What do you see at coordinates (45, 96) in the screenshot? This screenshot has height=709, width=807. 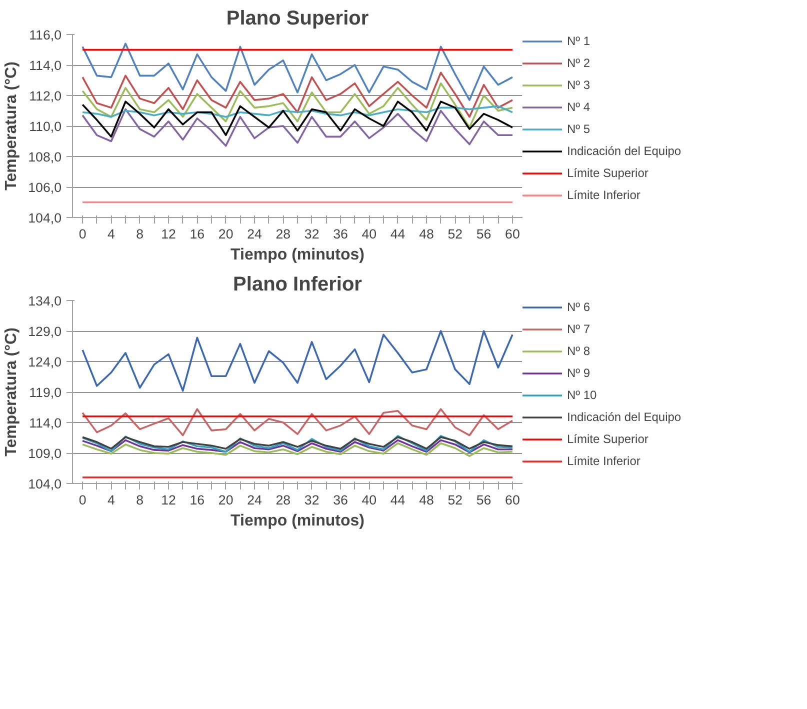 I see `y-tick-label: 112,0` at bounding box center [45, 96].